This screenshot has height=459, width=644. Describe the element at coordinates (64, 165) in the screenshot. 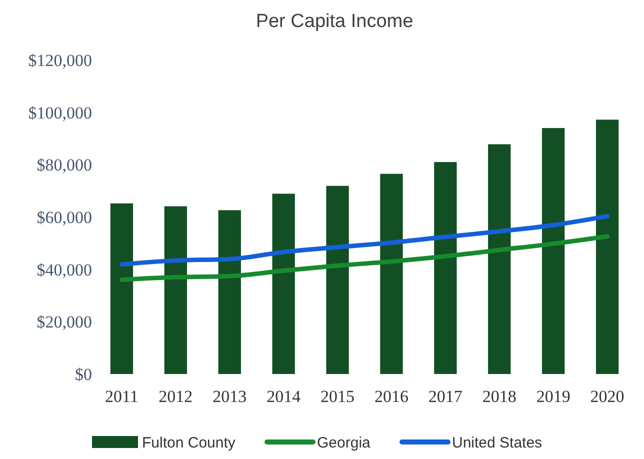

I see `y-tick-label: $80,000` at that location.